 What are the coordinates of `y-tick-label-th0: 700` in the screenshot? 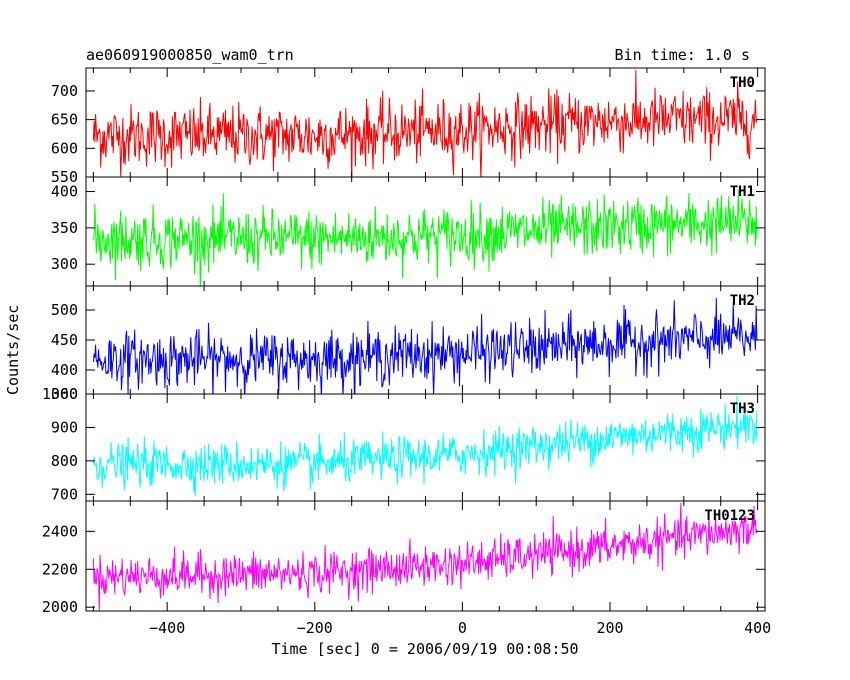 It's located at (64, 91).